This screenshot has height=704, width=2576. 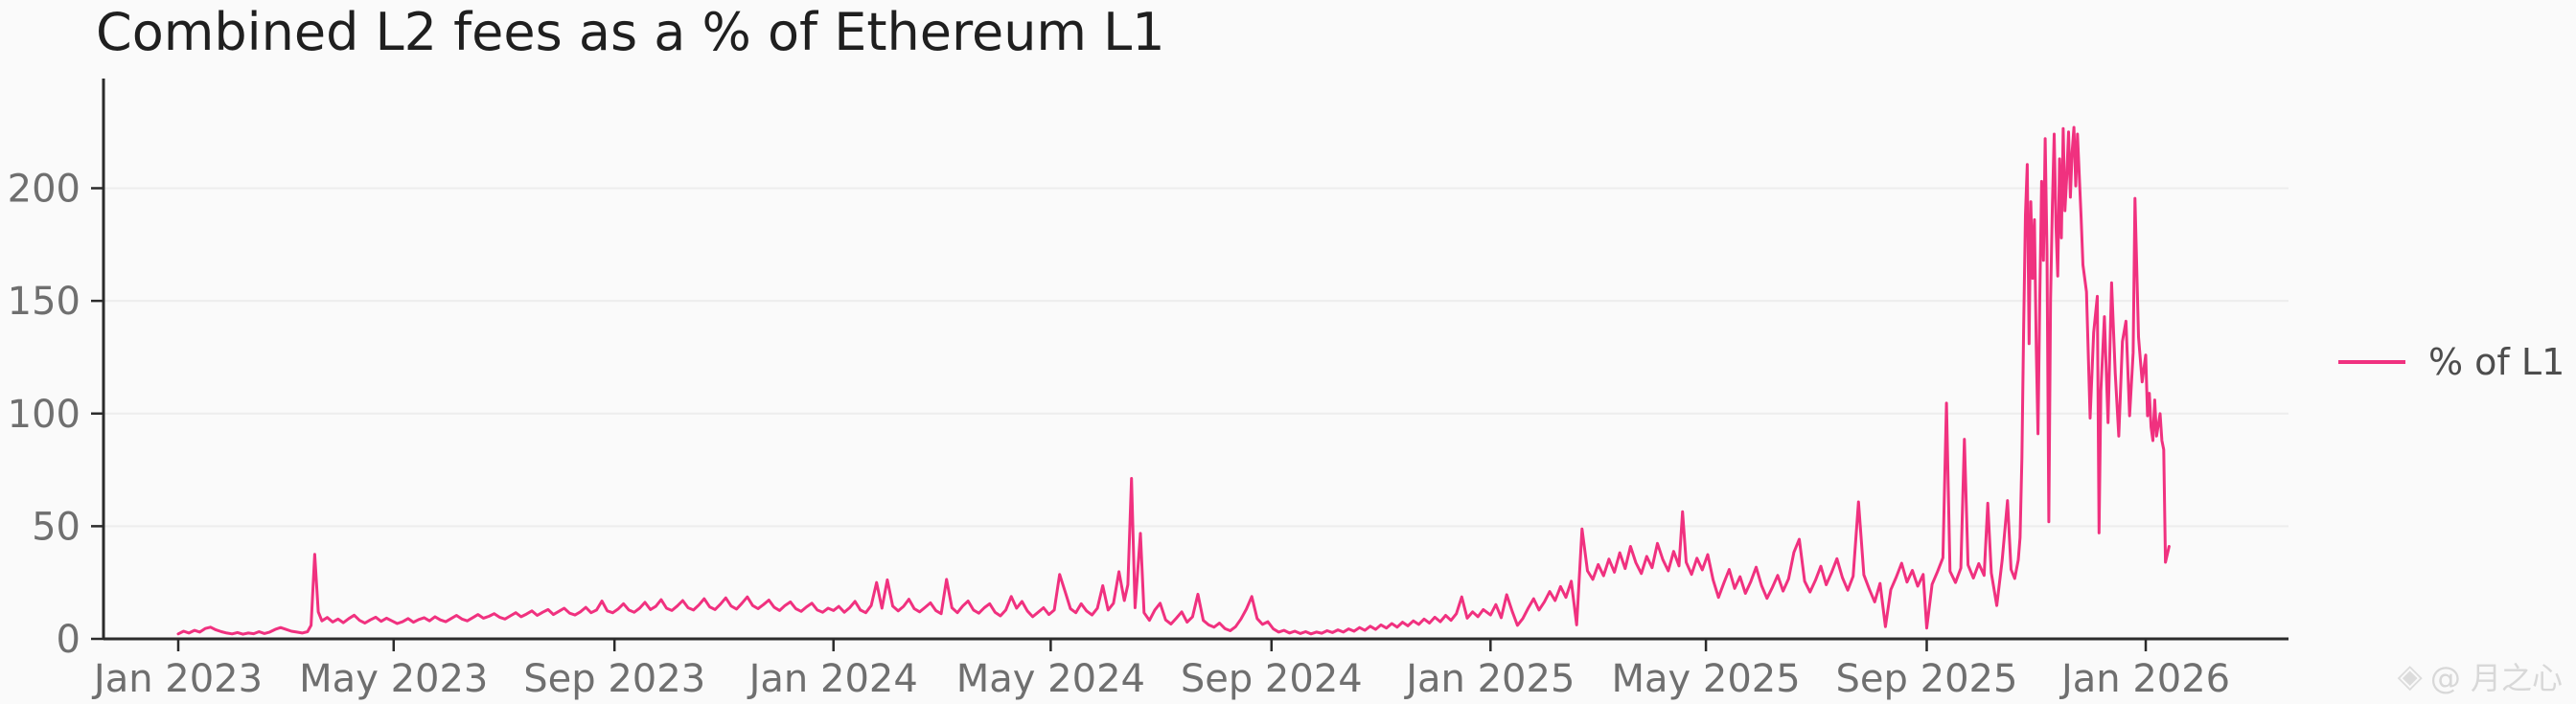 What do you see at coordinates (1489, 679) in the screenshot?
I see `x-tick-label: Jan 2025` at bounding box center [1489, 679].